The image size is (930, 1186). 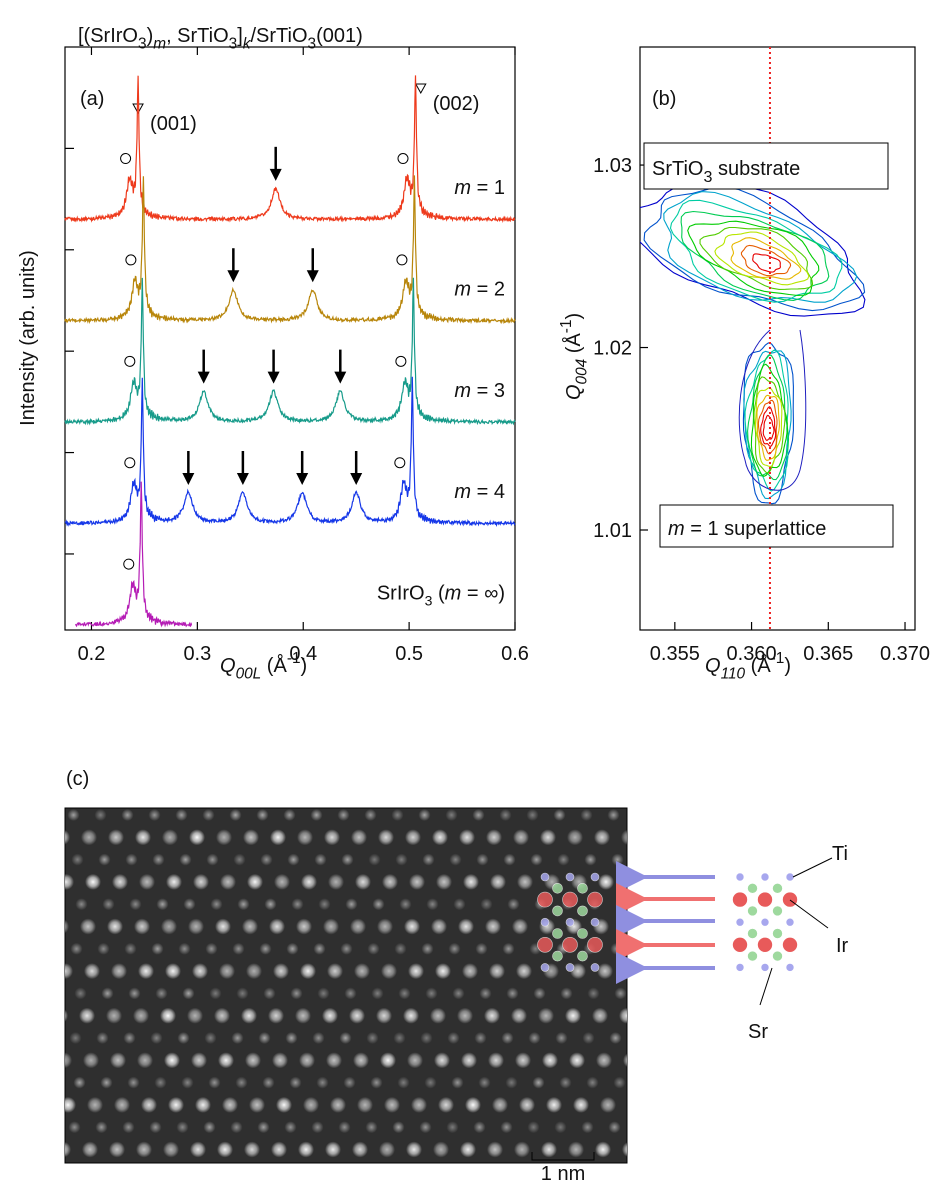 What do you see at coordinates (515, 654) in the screenshot?
I see `x-tick-label: 0.6` at bounding box center [515, 654].